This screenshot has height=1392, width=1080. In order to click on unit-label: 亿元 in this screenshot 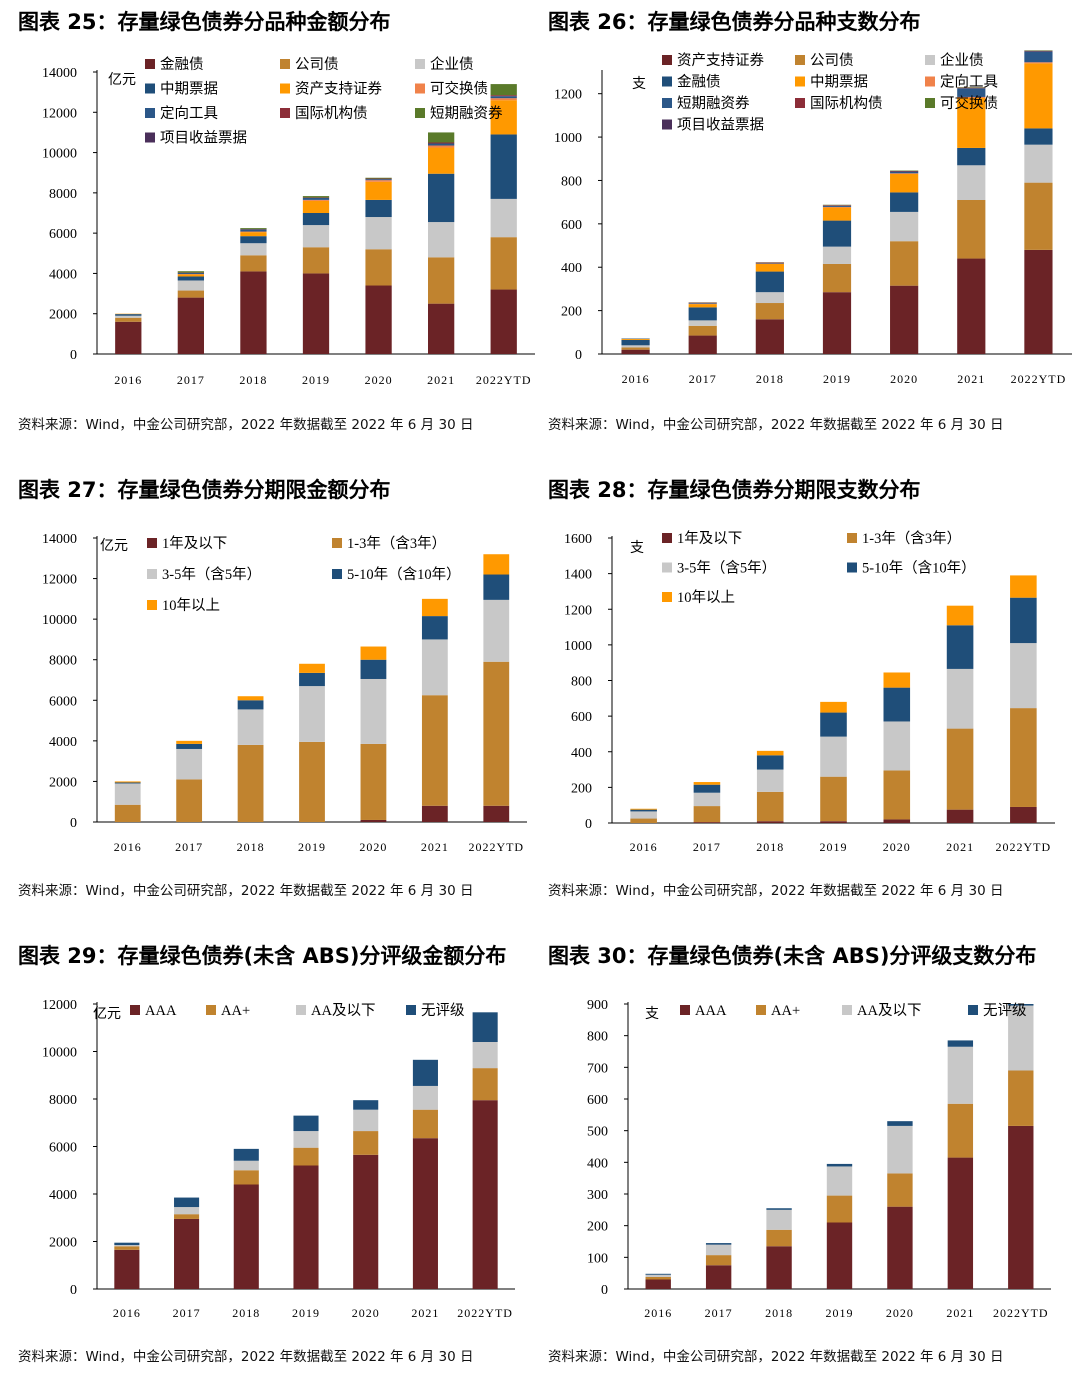, I will do `click(107, 1014)`.